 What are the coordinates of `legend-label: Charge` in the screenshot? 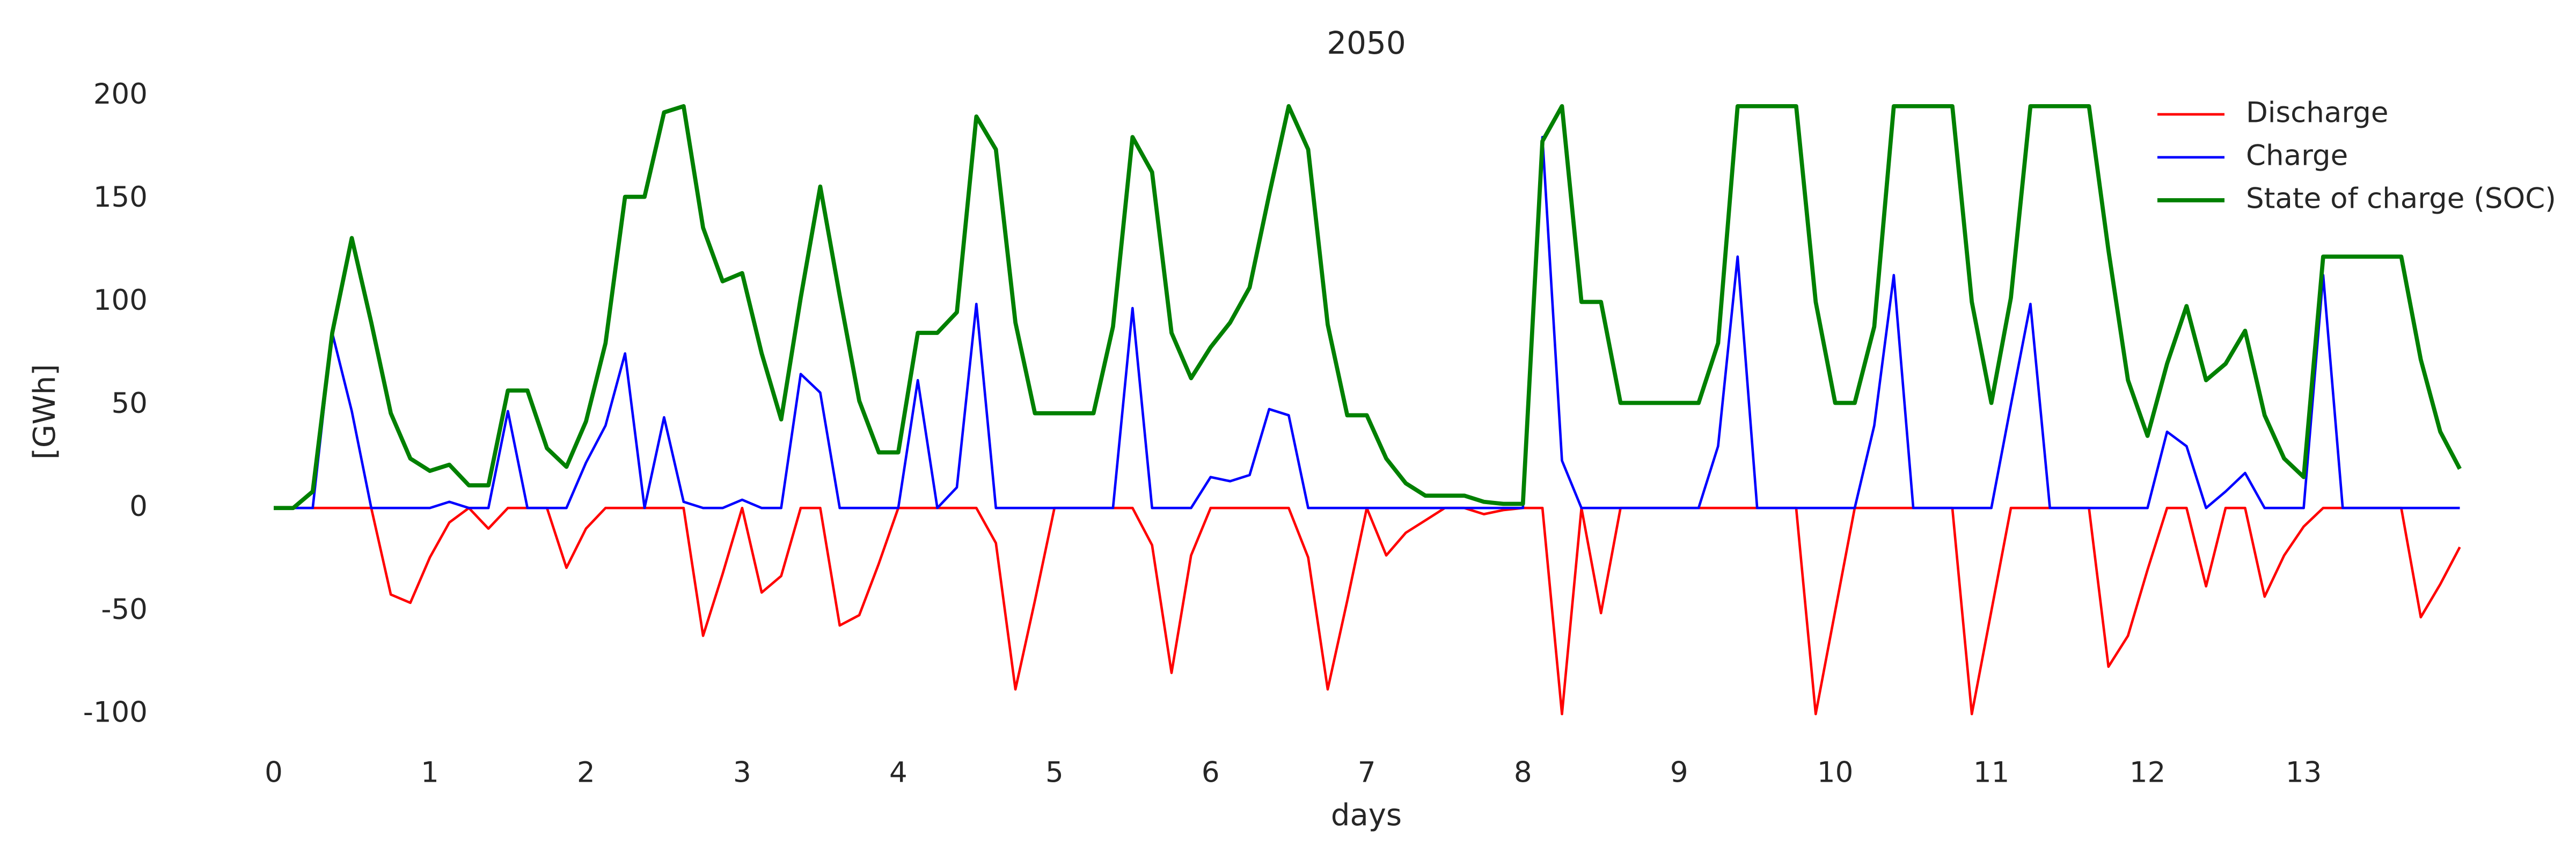 It's located at (2297, 156).